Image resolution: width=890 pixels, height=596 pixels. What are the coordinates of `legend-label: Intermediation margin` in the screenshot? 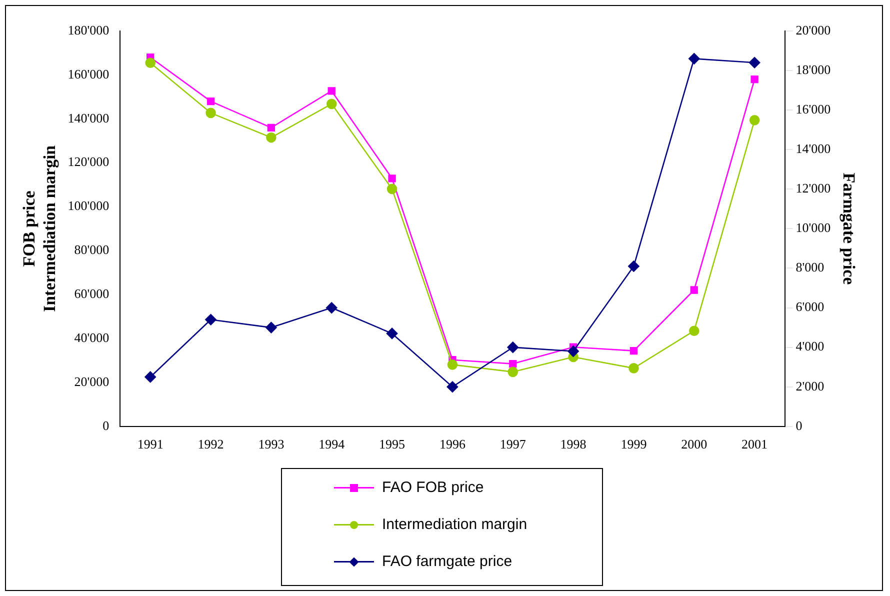 It's located at (455, 524).